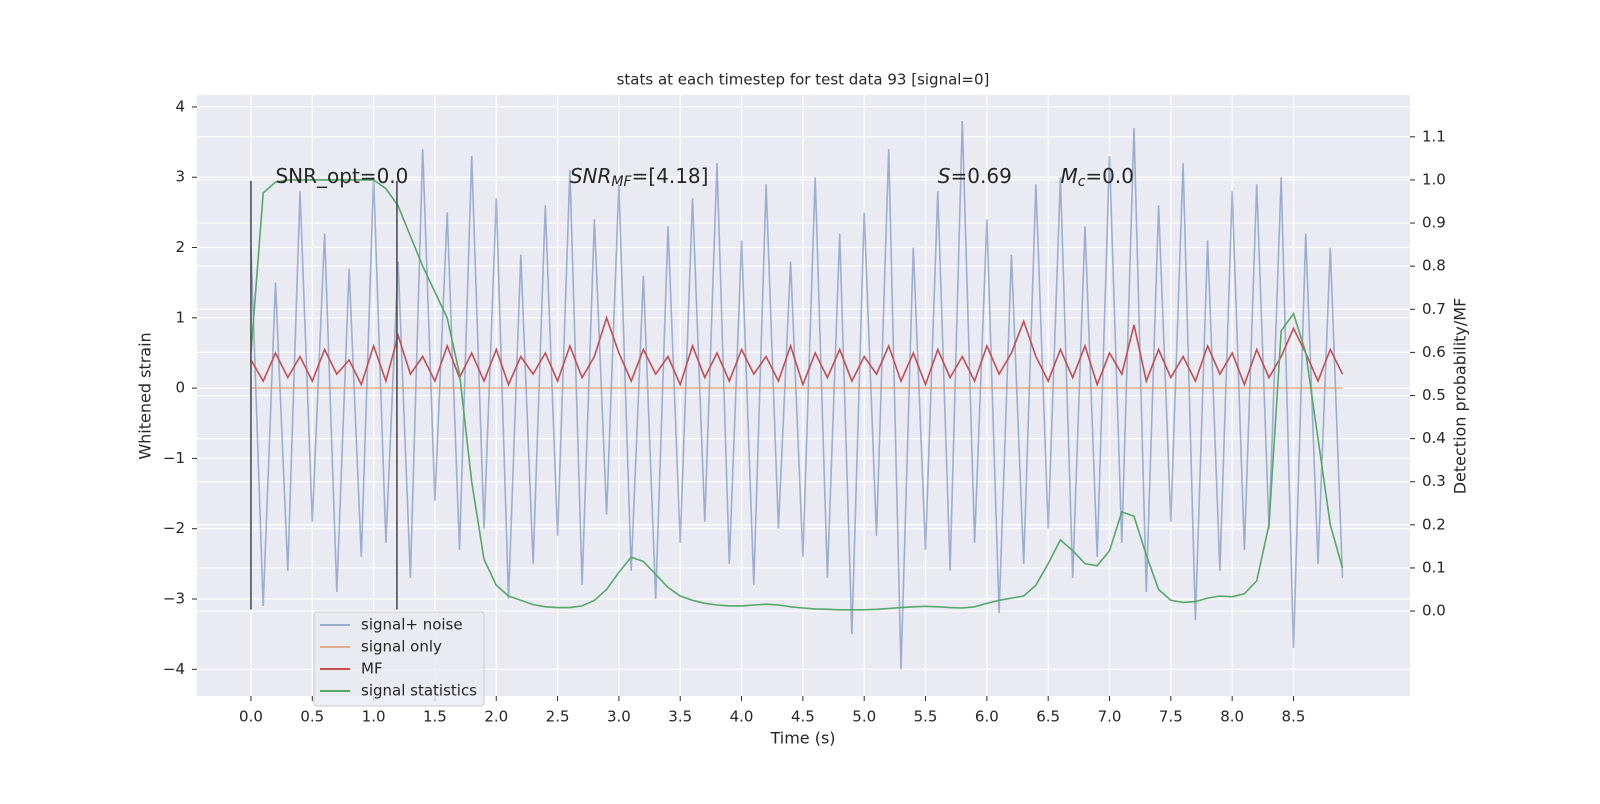  Describe the element at coordinates (180, 388) in the screenshot. I see `y-tick-label: 0` at that location.